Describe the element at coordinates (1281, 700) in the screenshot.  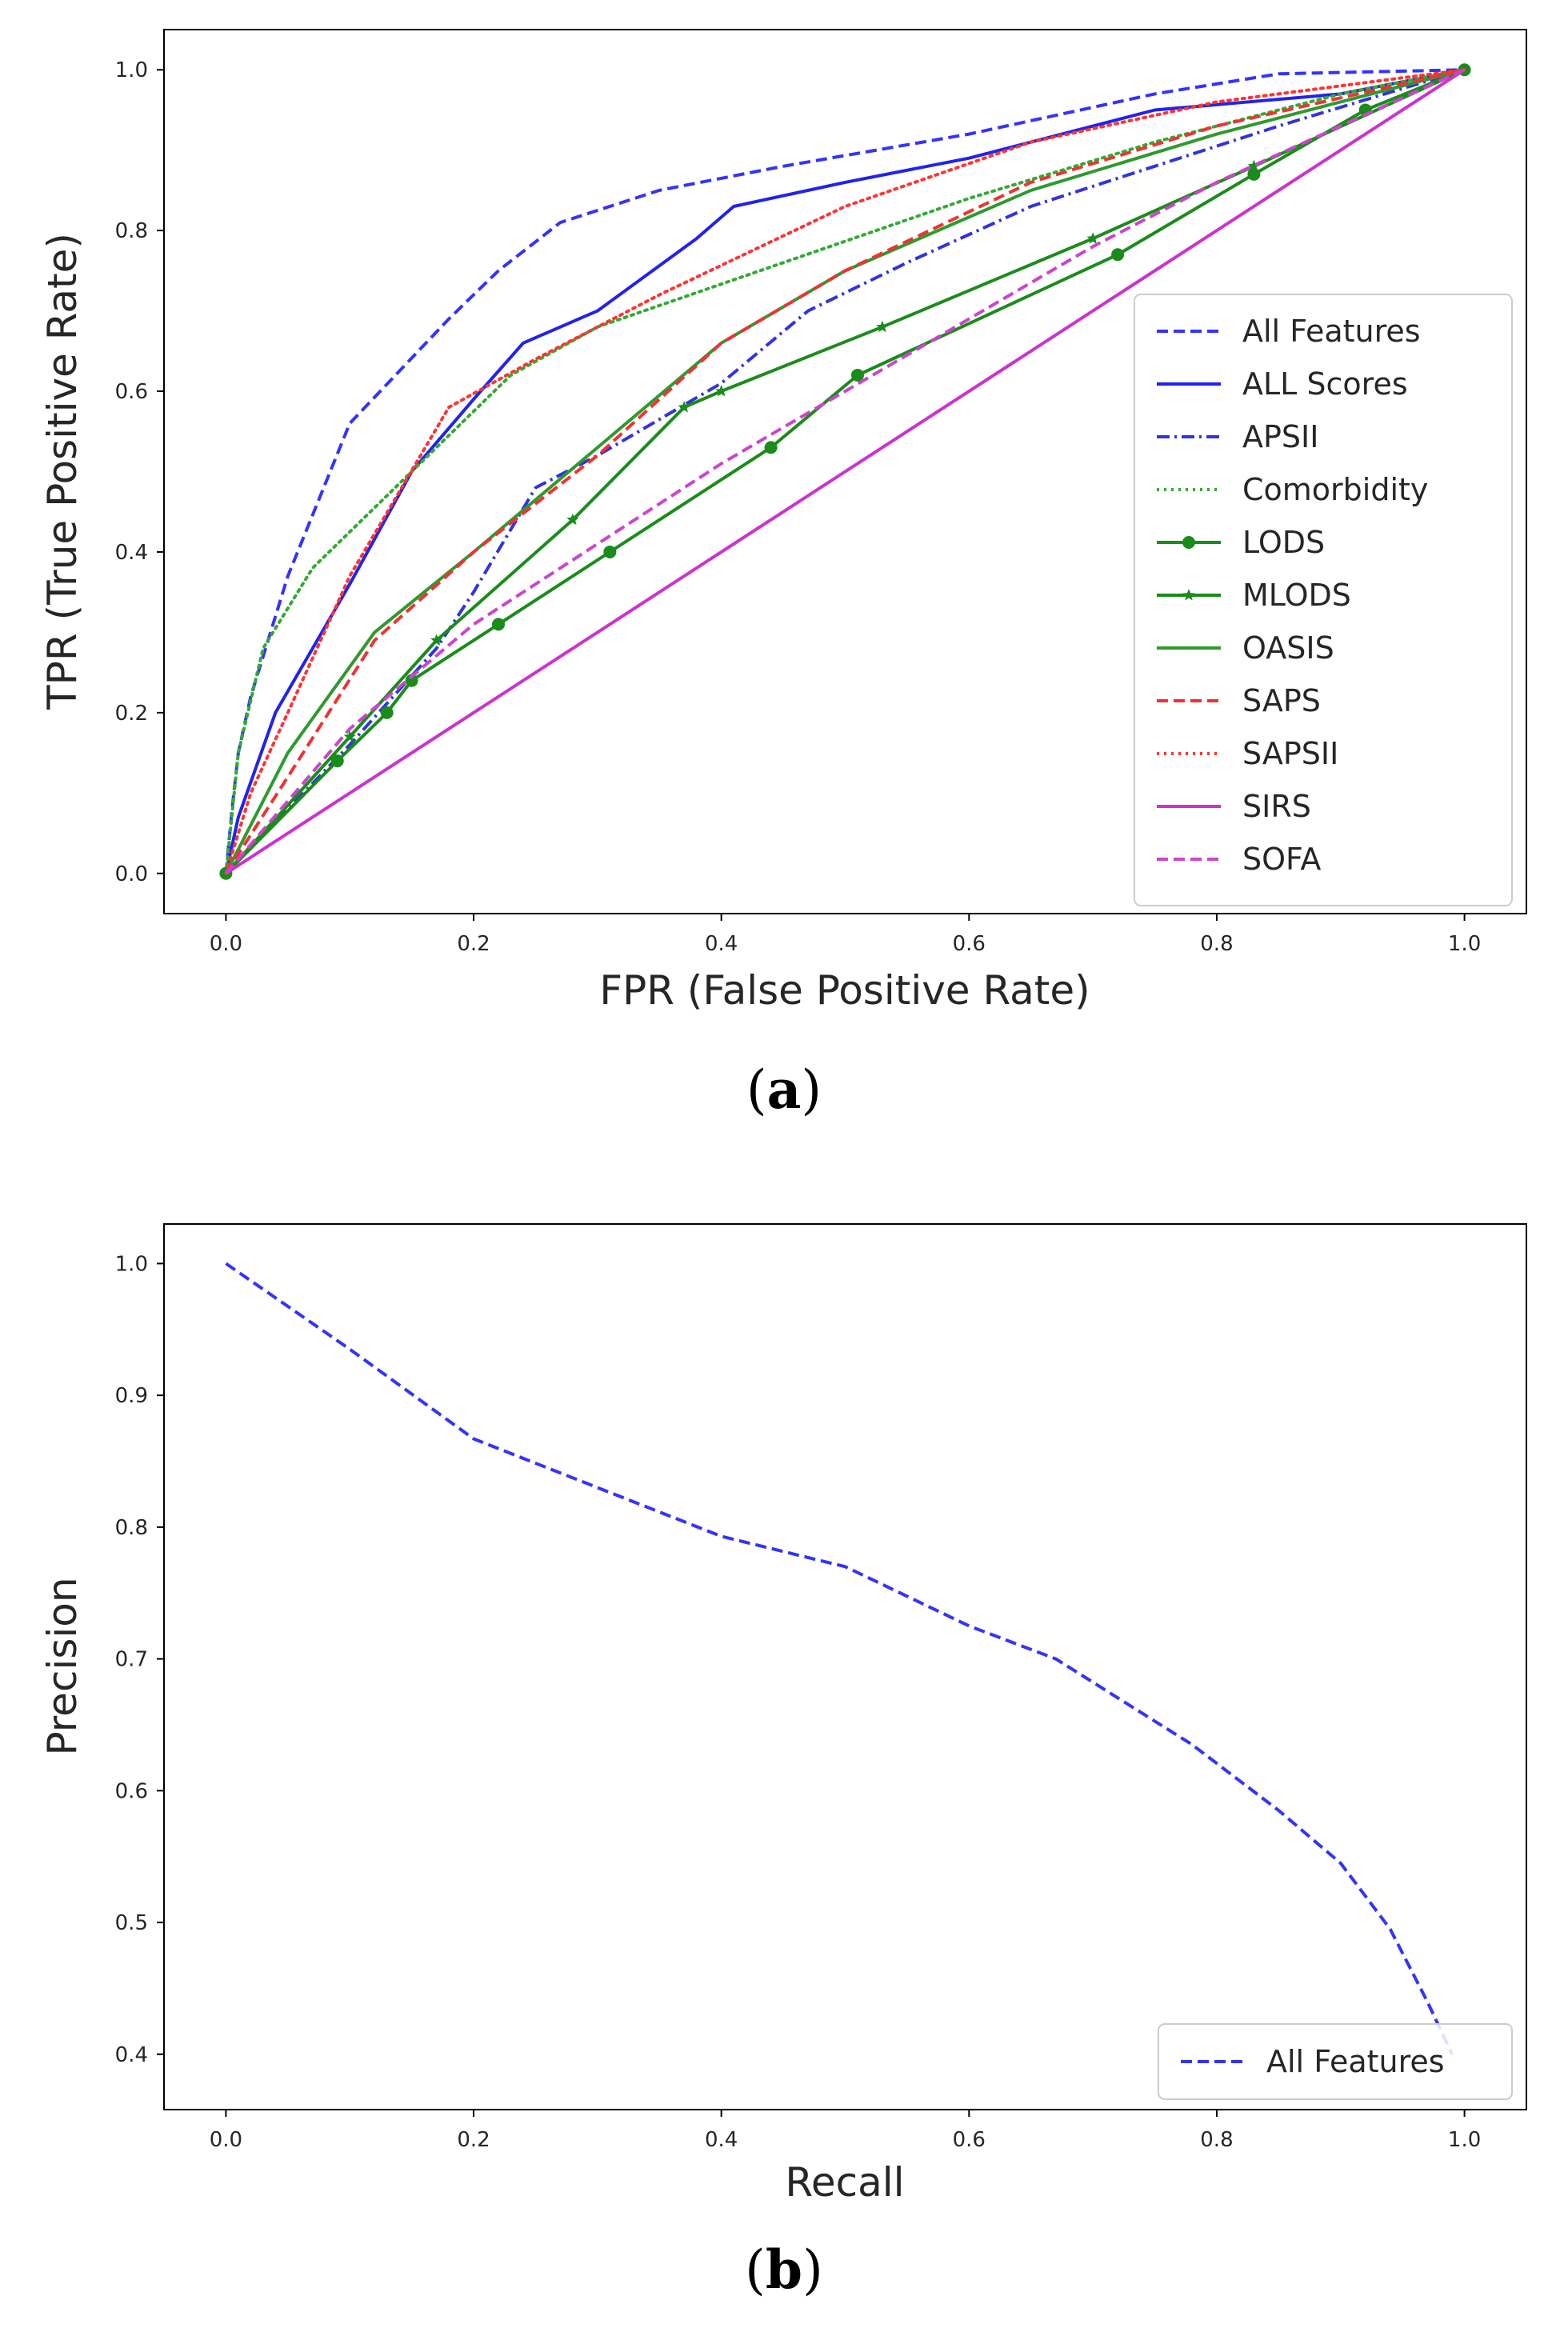
I see `legend-label-saps: SAPS` at that location.